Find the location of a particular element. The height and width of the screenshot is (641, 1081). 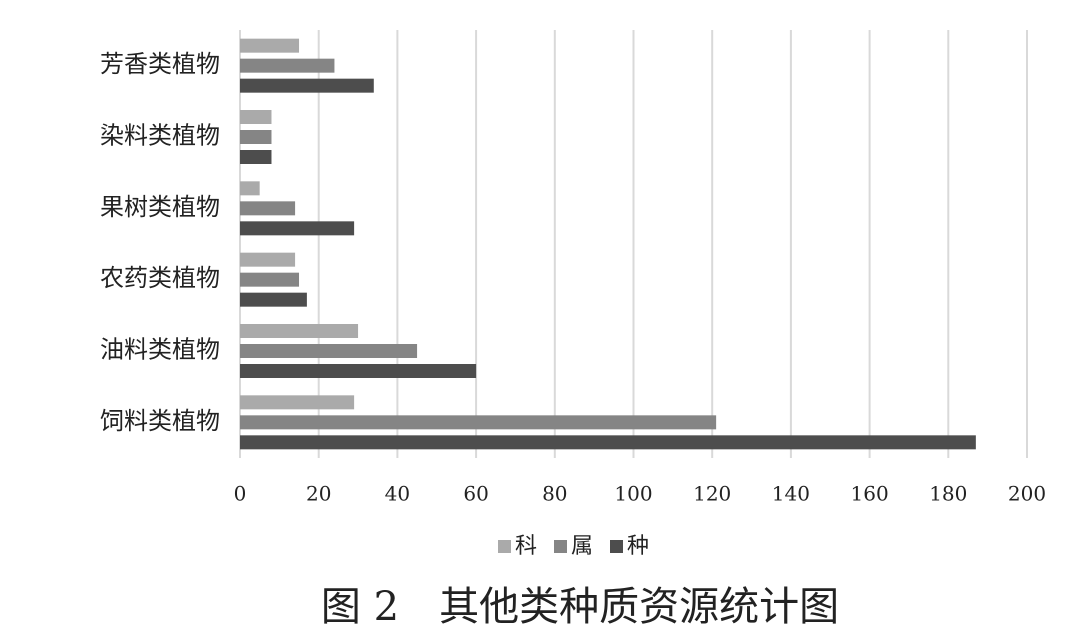

x-tick-label: 160 is located at coordinates (870, 494).